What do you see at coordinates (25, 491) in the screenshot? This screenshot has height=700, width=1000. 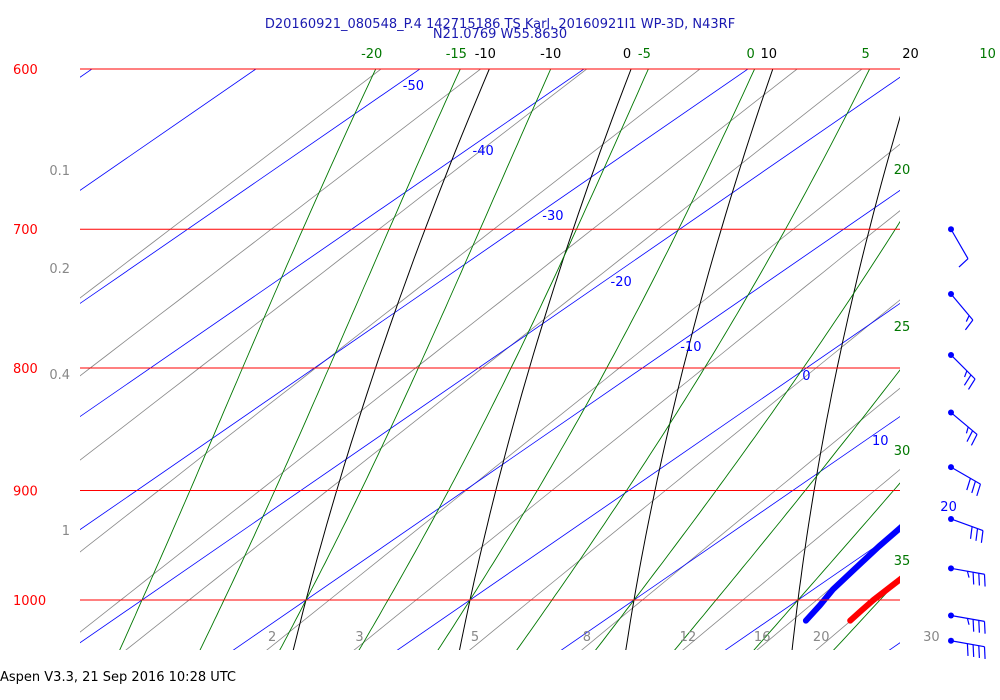 I see `pressure-tick-label: 900` at bounding box center [25, 491].